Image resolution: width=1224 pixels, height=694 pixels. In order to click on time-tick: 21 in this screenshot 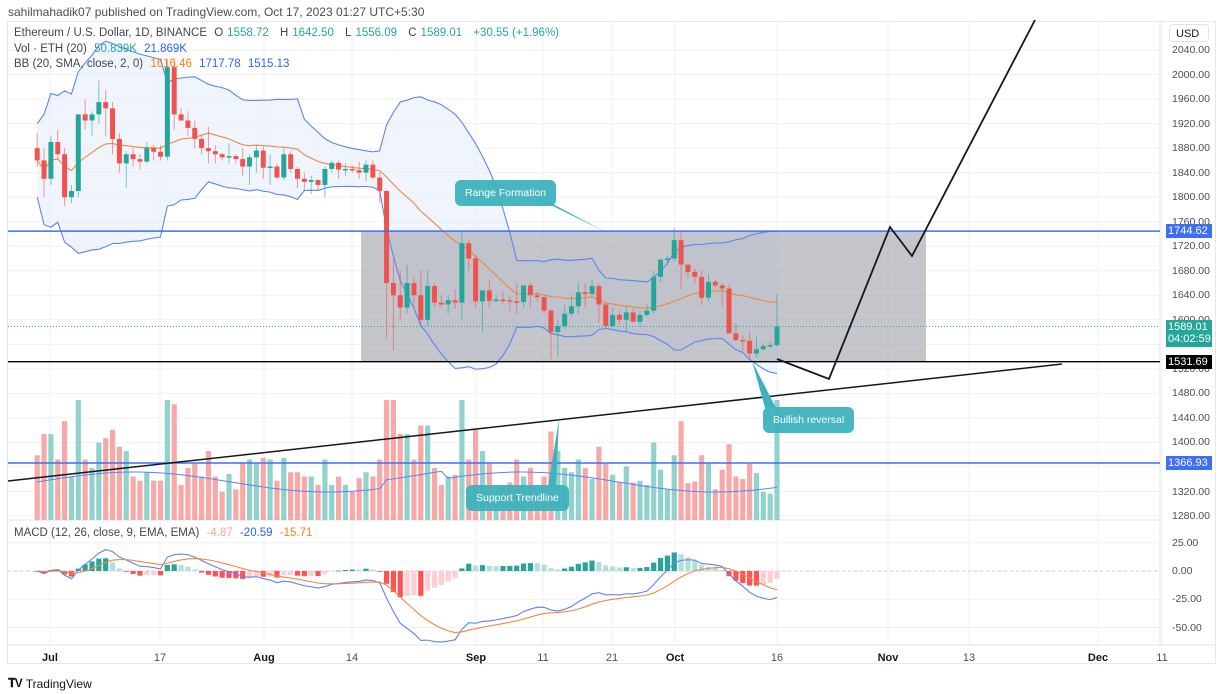, I will do `click(612, 658)`.